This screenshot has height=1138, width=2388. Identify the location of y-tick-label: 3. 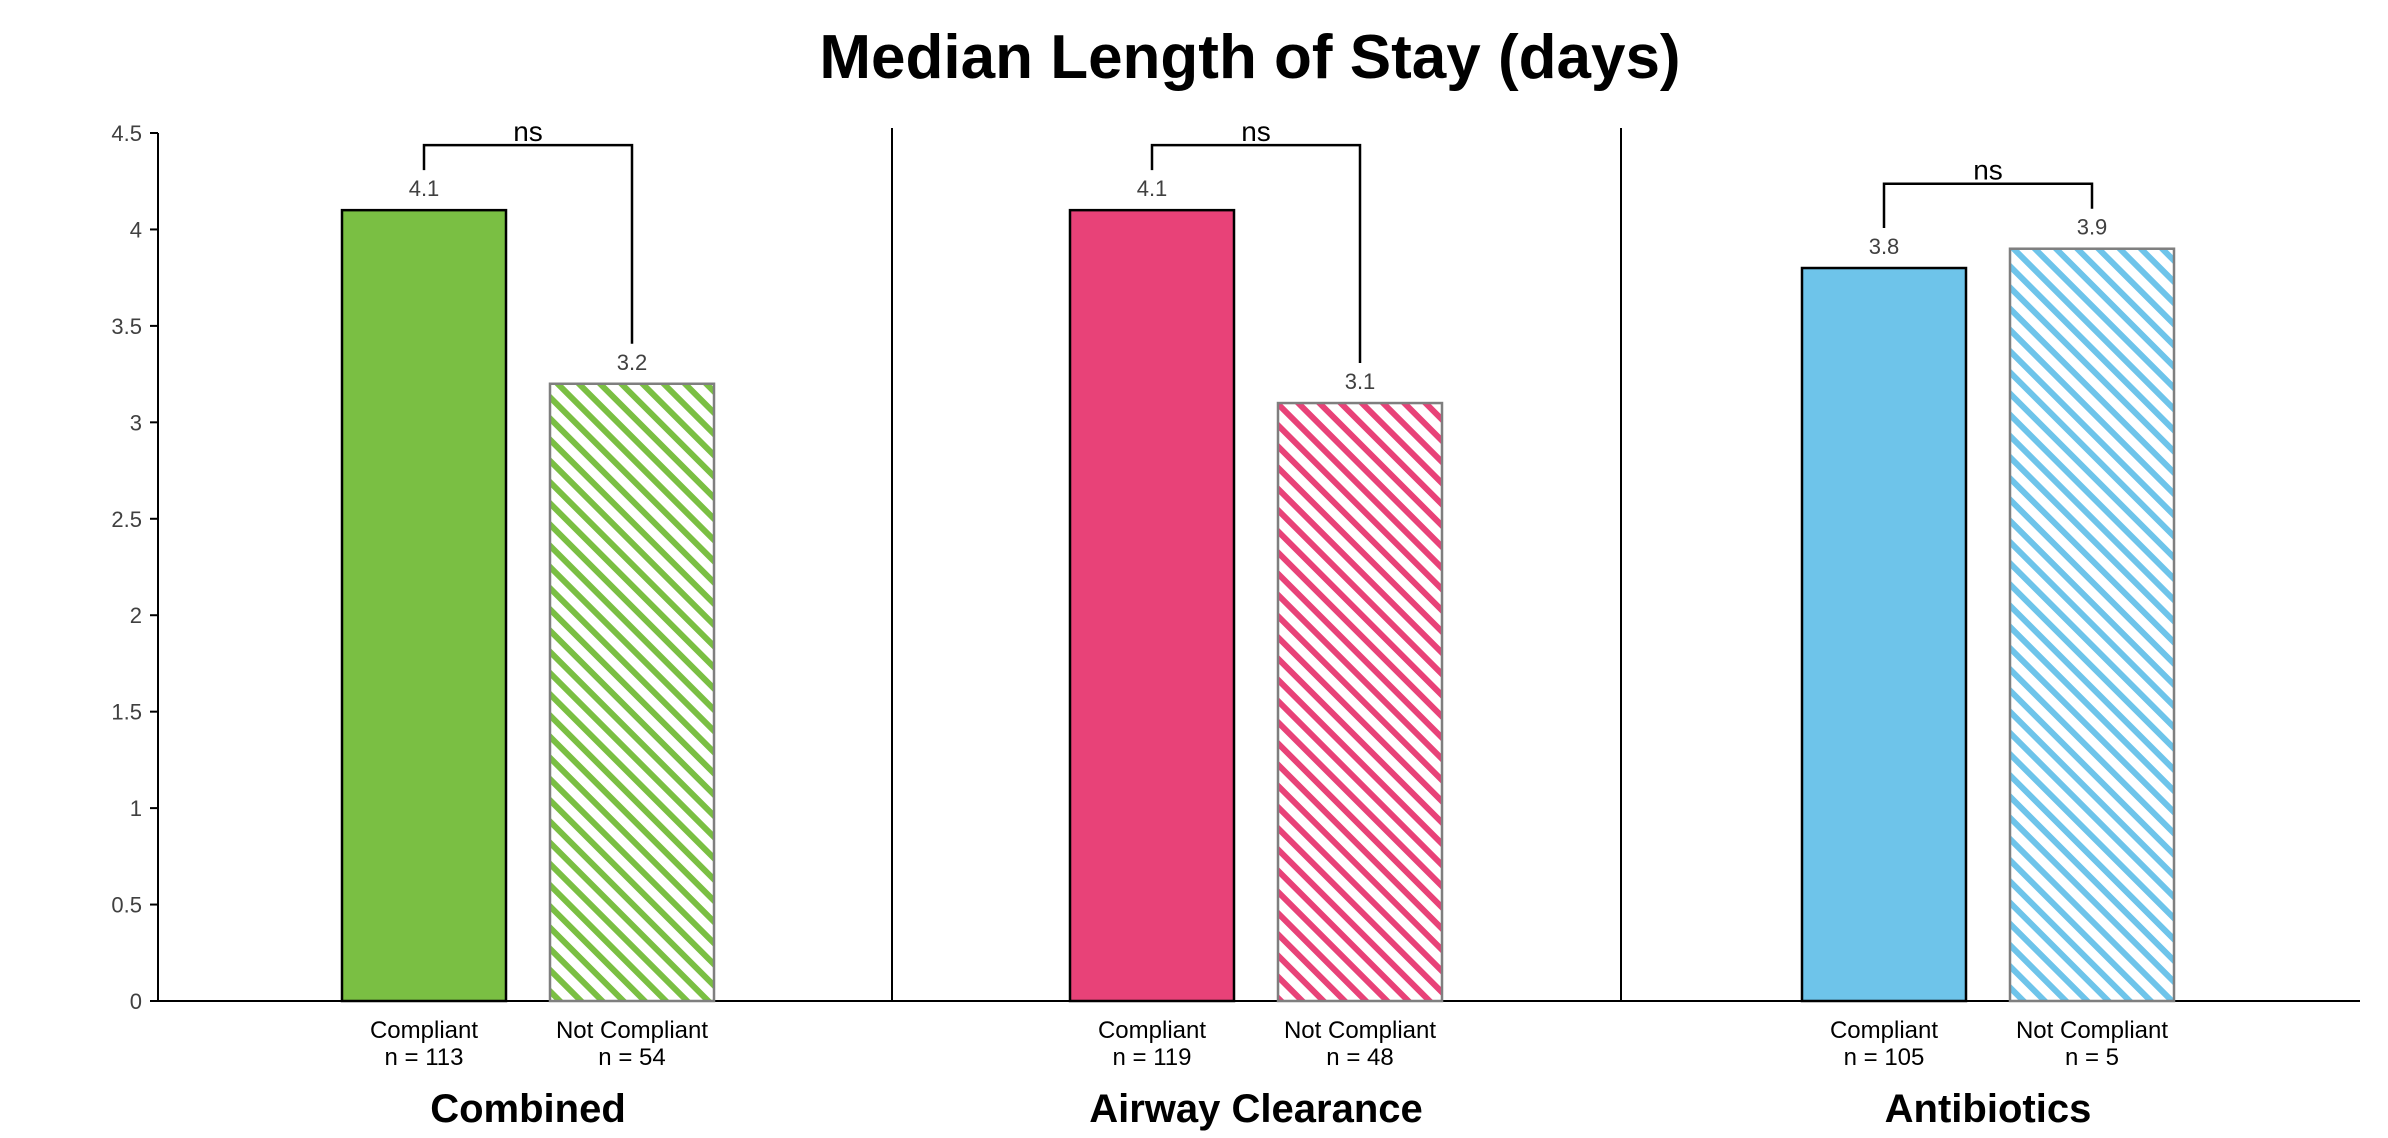
(136, 422).